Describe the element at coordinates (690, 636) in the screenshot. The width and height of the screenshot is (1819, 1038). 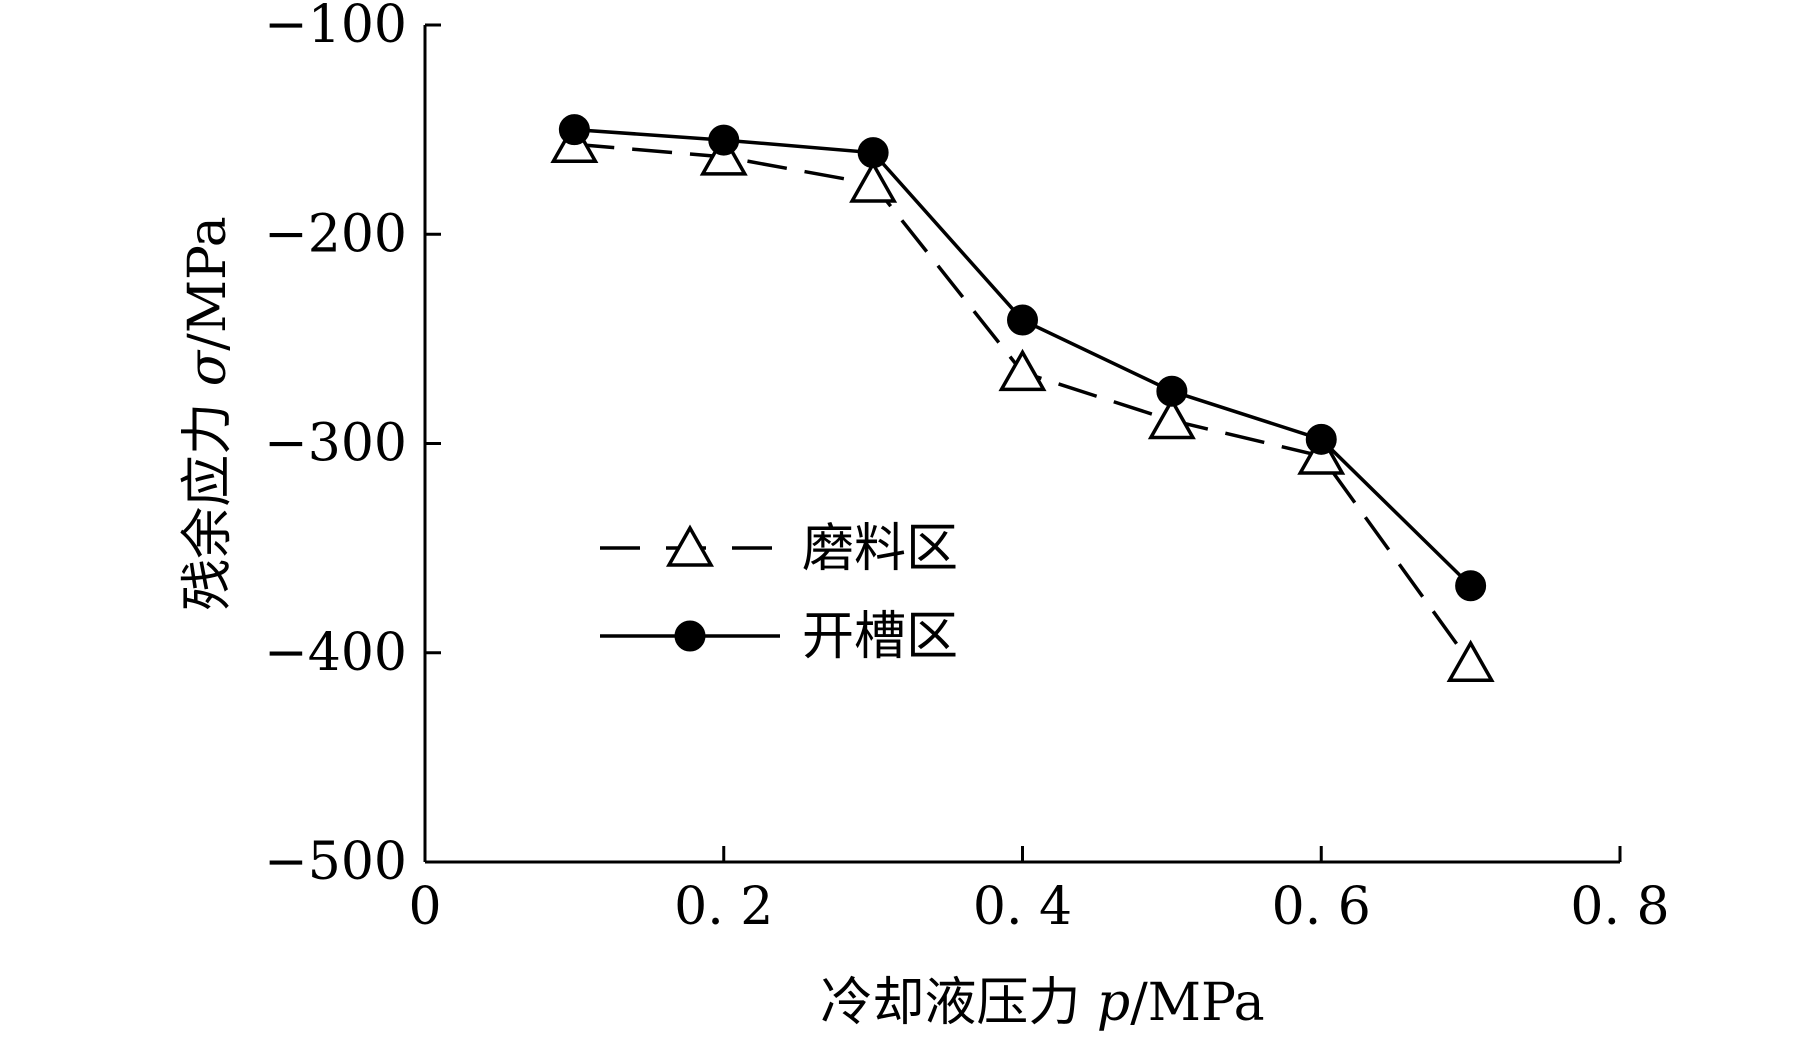
I see `legend-marker-circle` at that location.